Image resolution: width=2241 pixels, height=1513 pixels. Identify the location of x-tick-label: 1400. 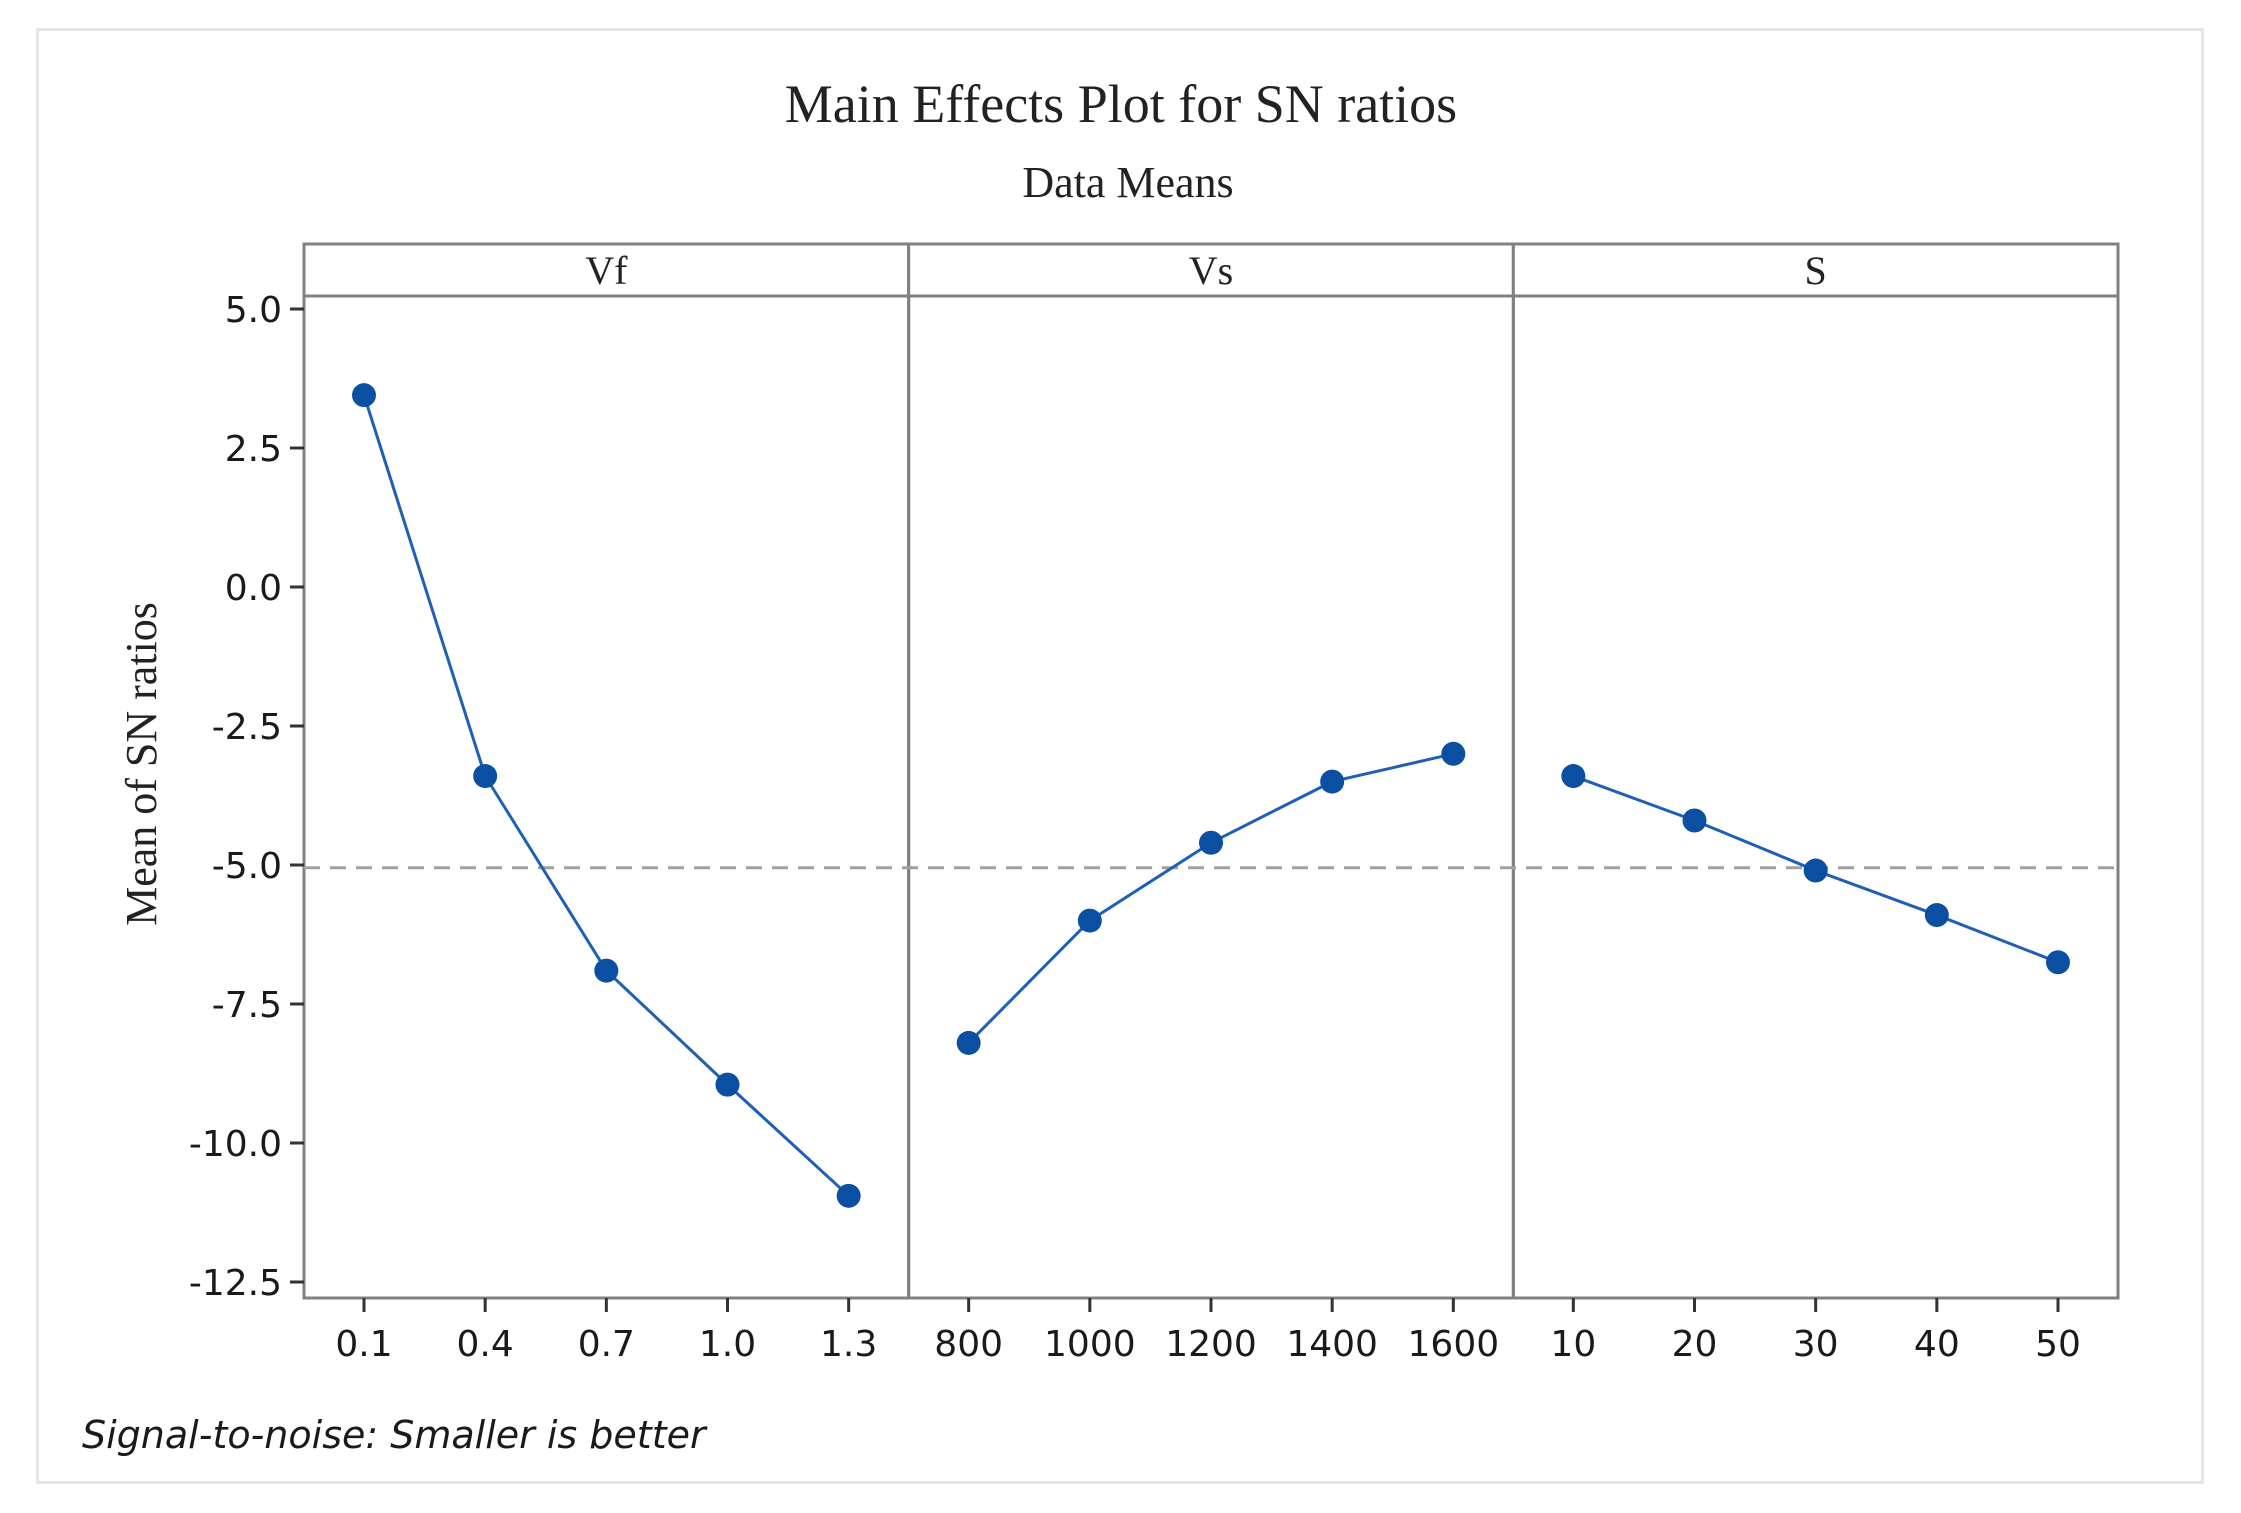
(1332, 1344).